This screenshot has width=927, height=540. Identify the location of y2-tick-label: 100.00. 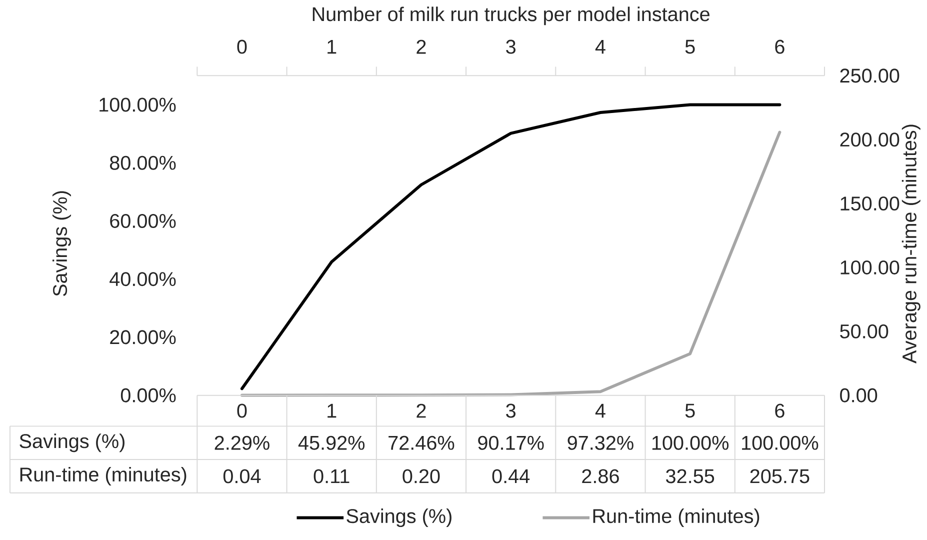
(870, 267).